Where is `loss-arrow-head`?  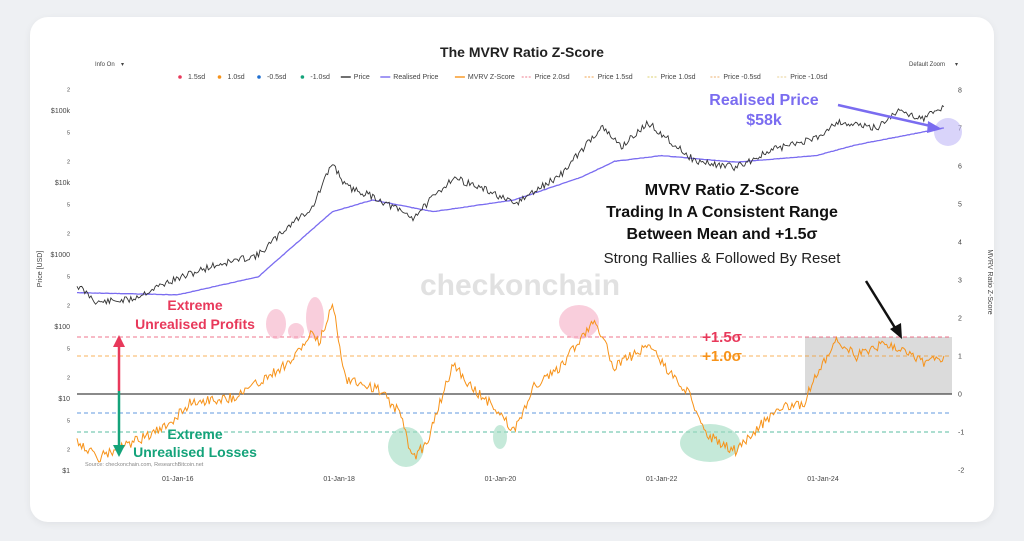 loss-arrow-head is located at coordinates (119, 451).